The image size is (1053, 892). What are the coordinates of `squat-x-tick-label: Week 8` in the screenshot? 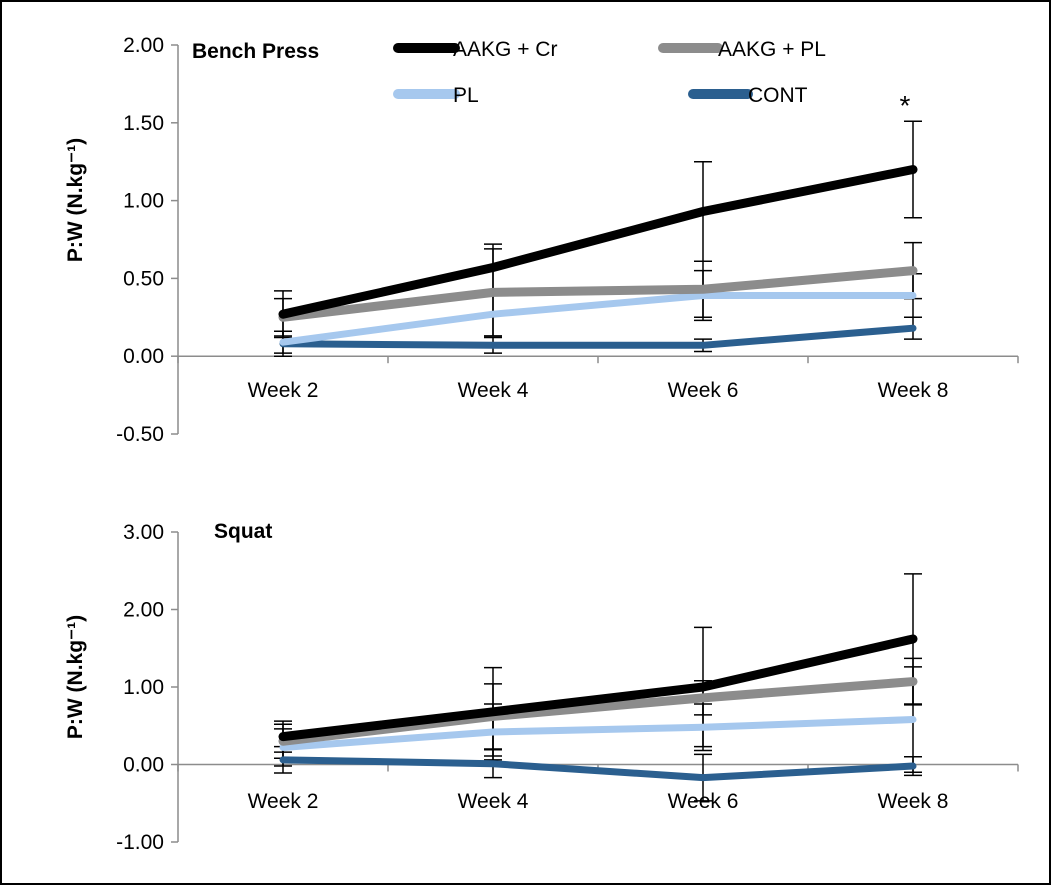 It's located at (913, 801).